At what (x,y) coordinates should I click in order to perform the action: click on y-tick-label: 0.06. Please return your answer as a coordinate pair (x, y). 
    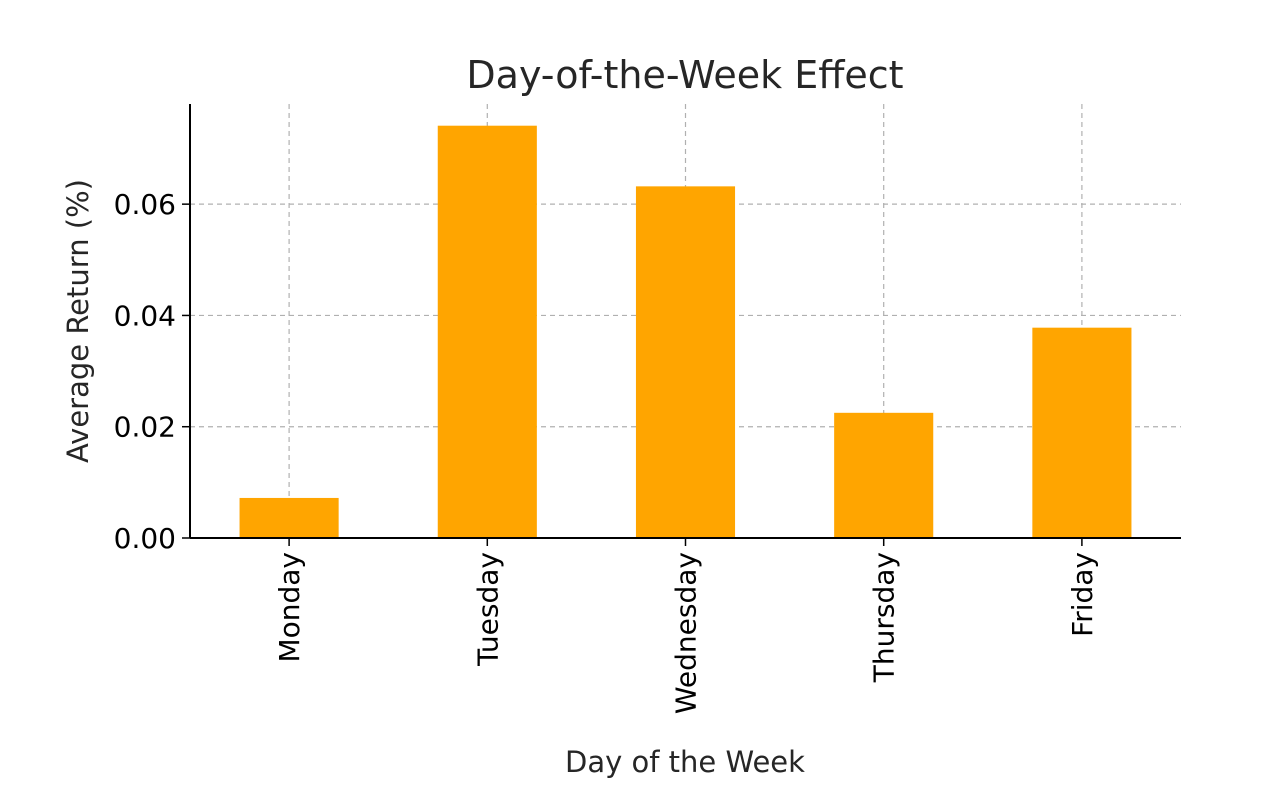
    Looking at the image, I should click on (145, 204).